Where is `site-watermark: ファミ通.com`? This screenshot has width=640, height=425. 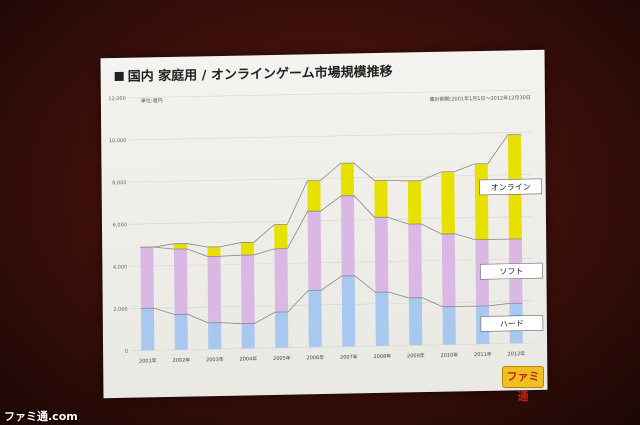
site-watermark: ファミ通.com is located at coordinates (41, 416).